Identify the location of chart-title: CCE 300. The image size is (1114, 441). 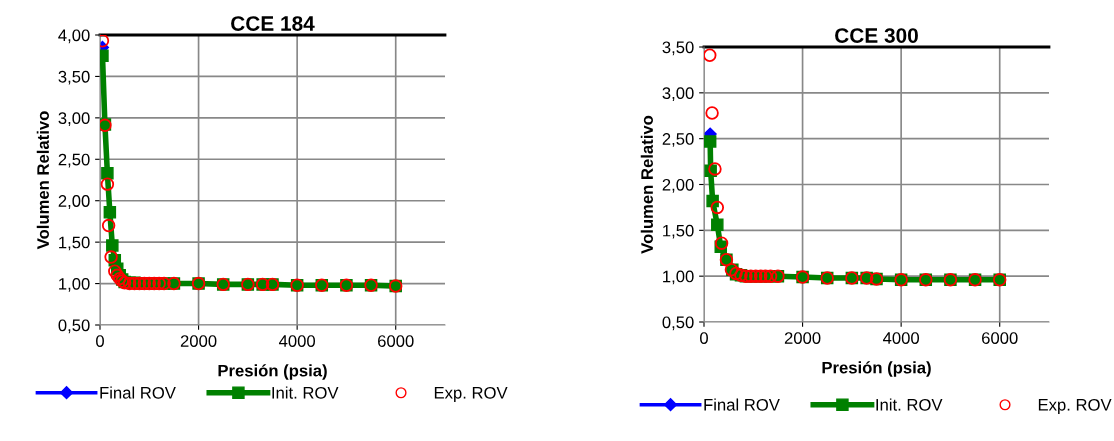
(876, 35).